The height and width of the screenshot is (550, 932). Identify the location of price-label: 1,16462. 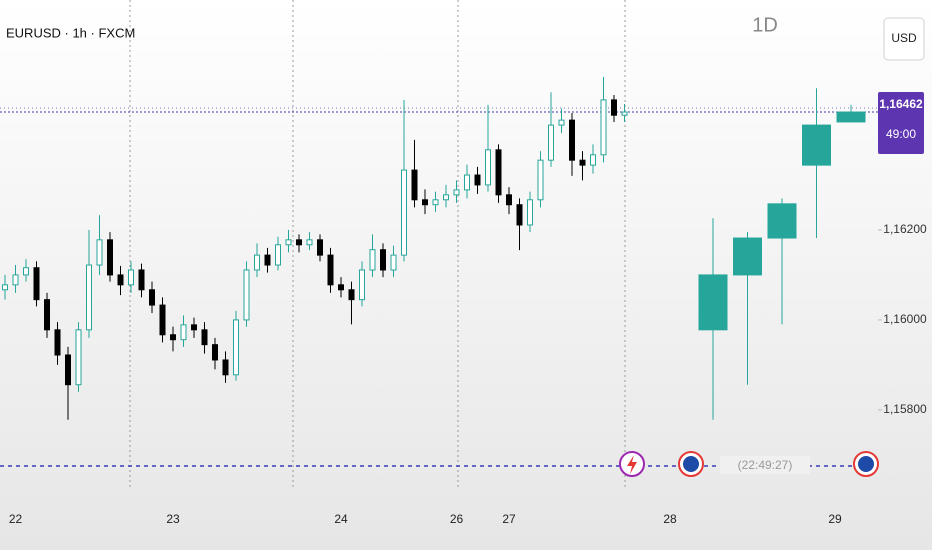
(901, 104).